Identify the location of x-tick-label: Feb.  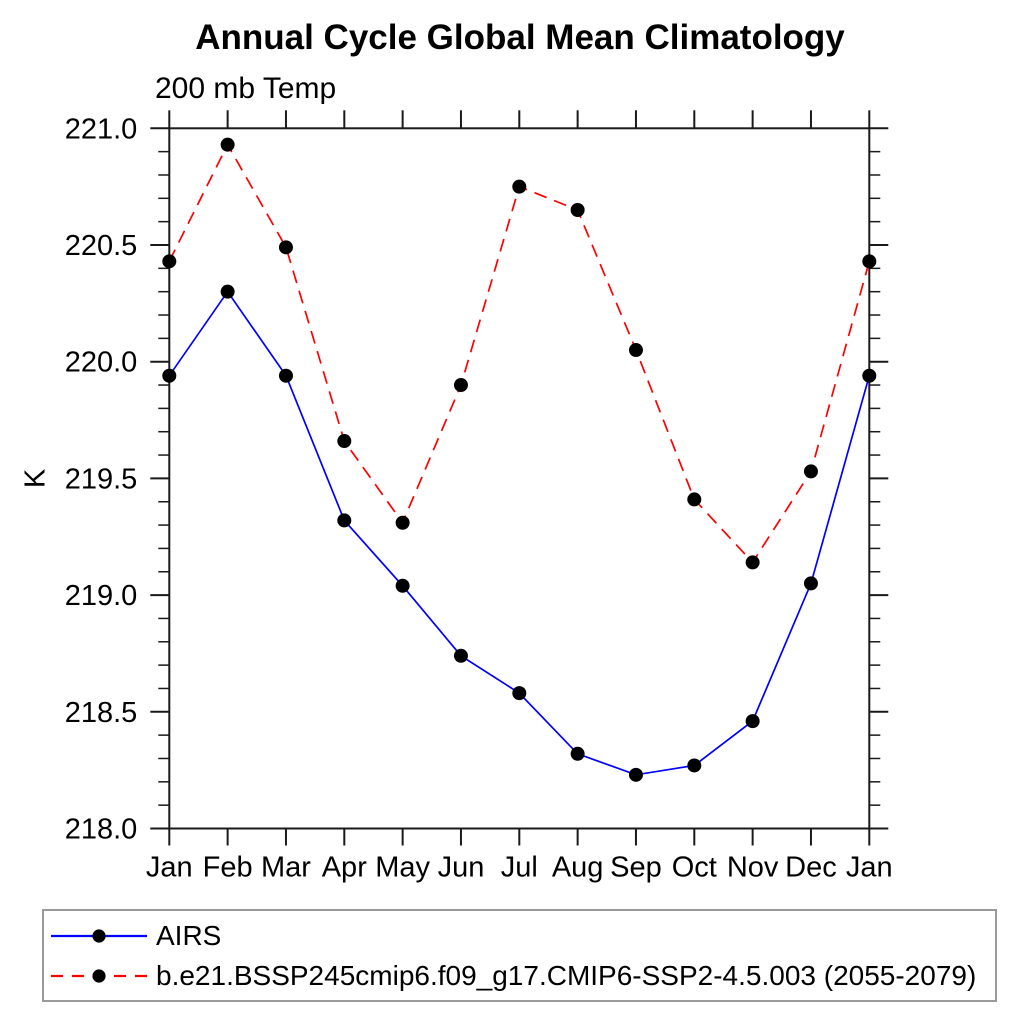
(228, 868).